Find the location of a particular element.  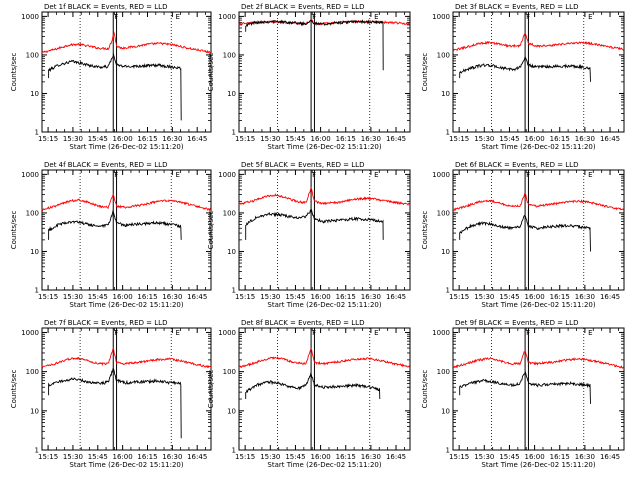

panel-title: Det 5f BLACK = Events, RED = LLD is located at coordinates (302, 165).